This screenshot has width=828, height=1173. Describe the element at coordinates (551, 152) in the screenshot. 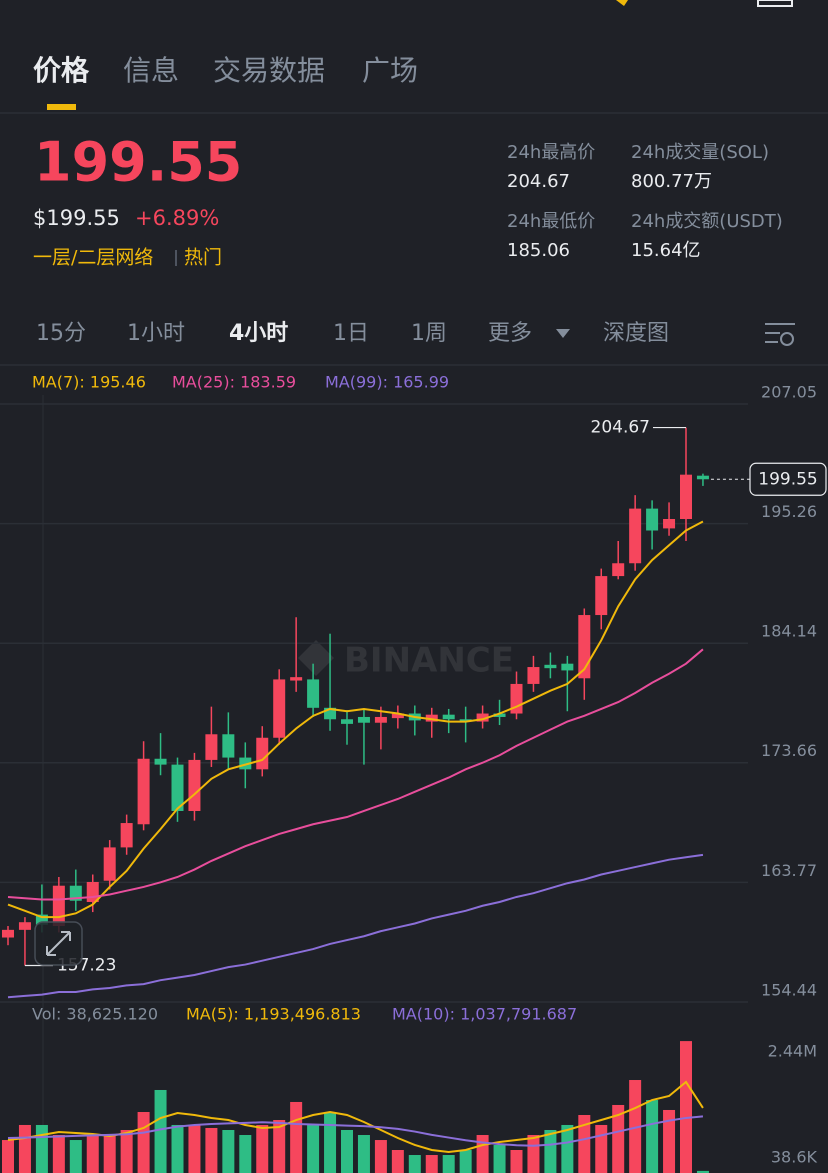

I see `stat-label: 24h最高价` at that location.